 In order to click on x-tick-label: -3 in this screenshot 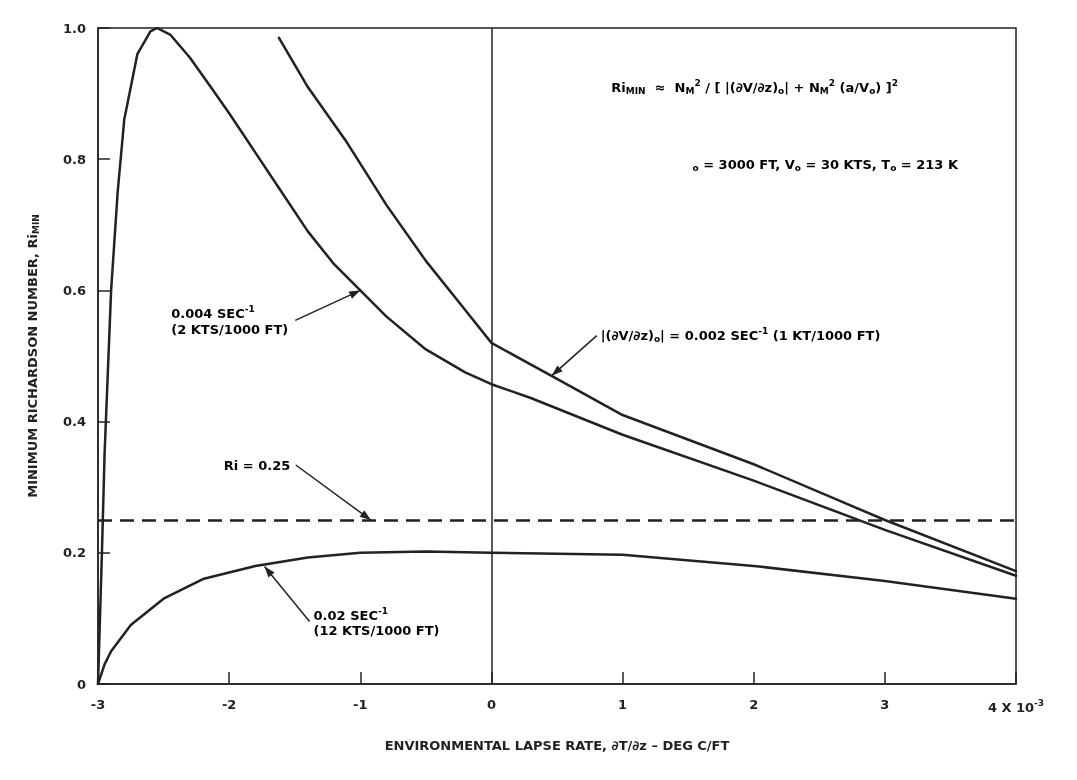, I will do `click(98, 704)`.